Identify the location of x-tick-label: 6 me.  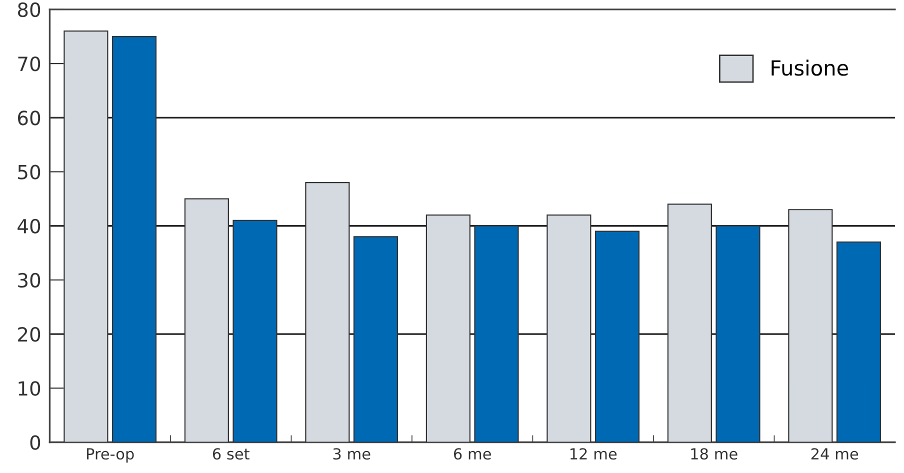
(472, 454).